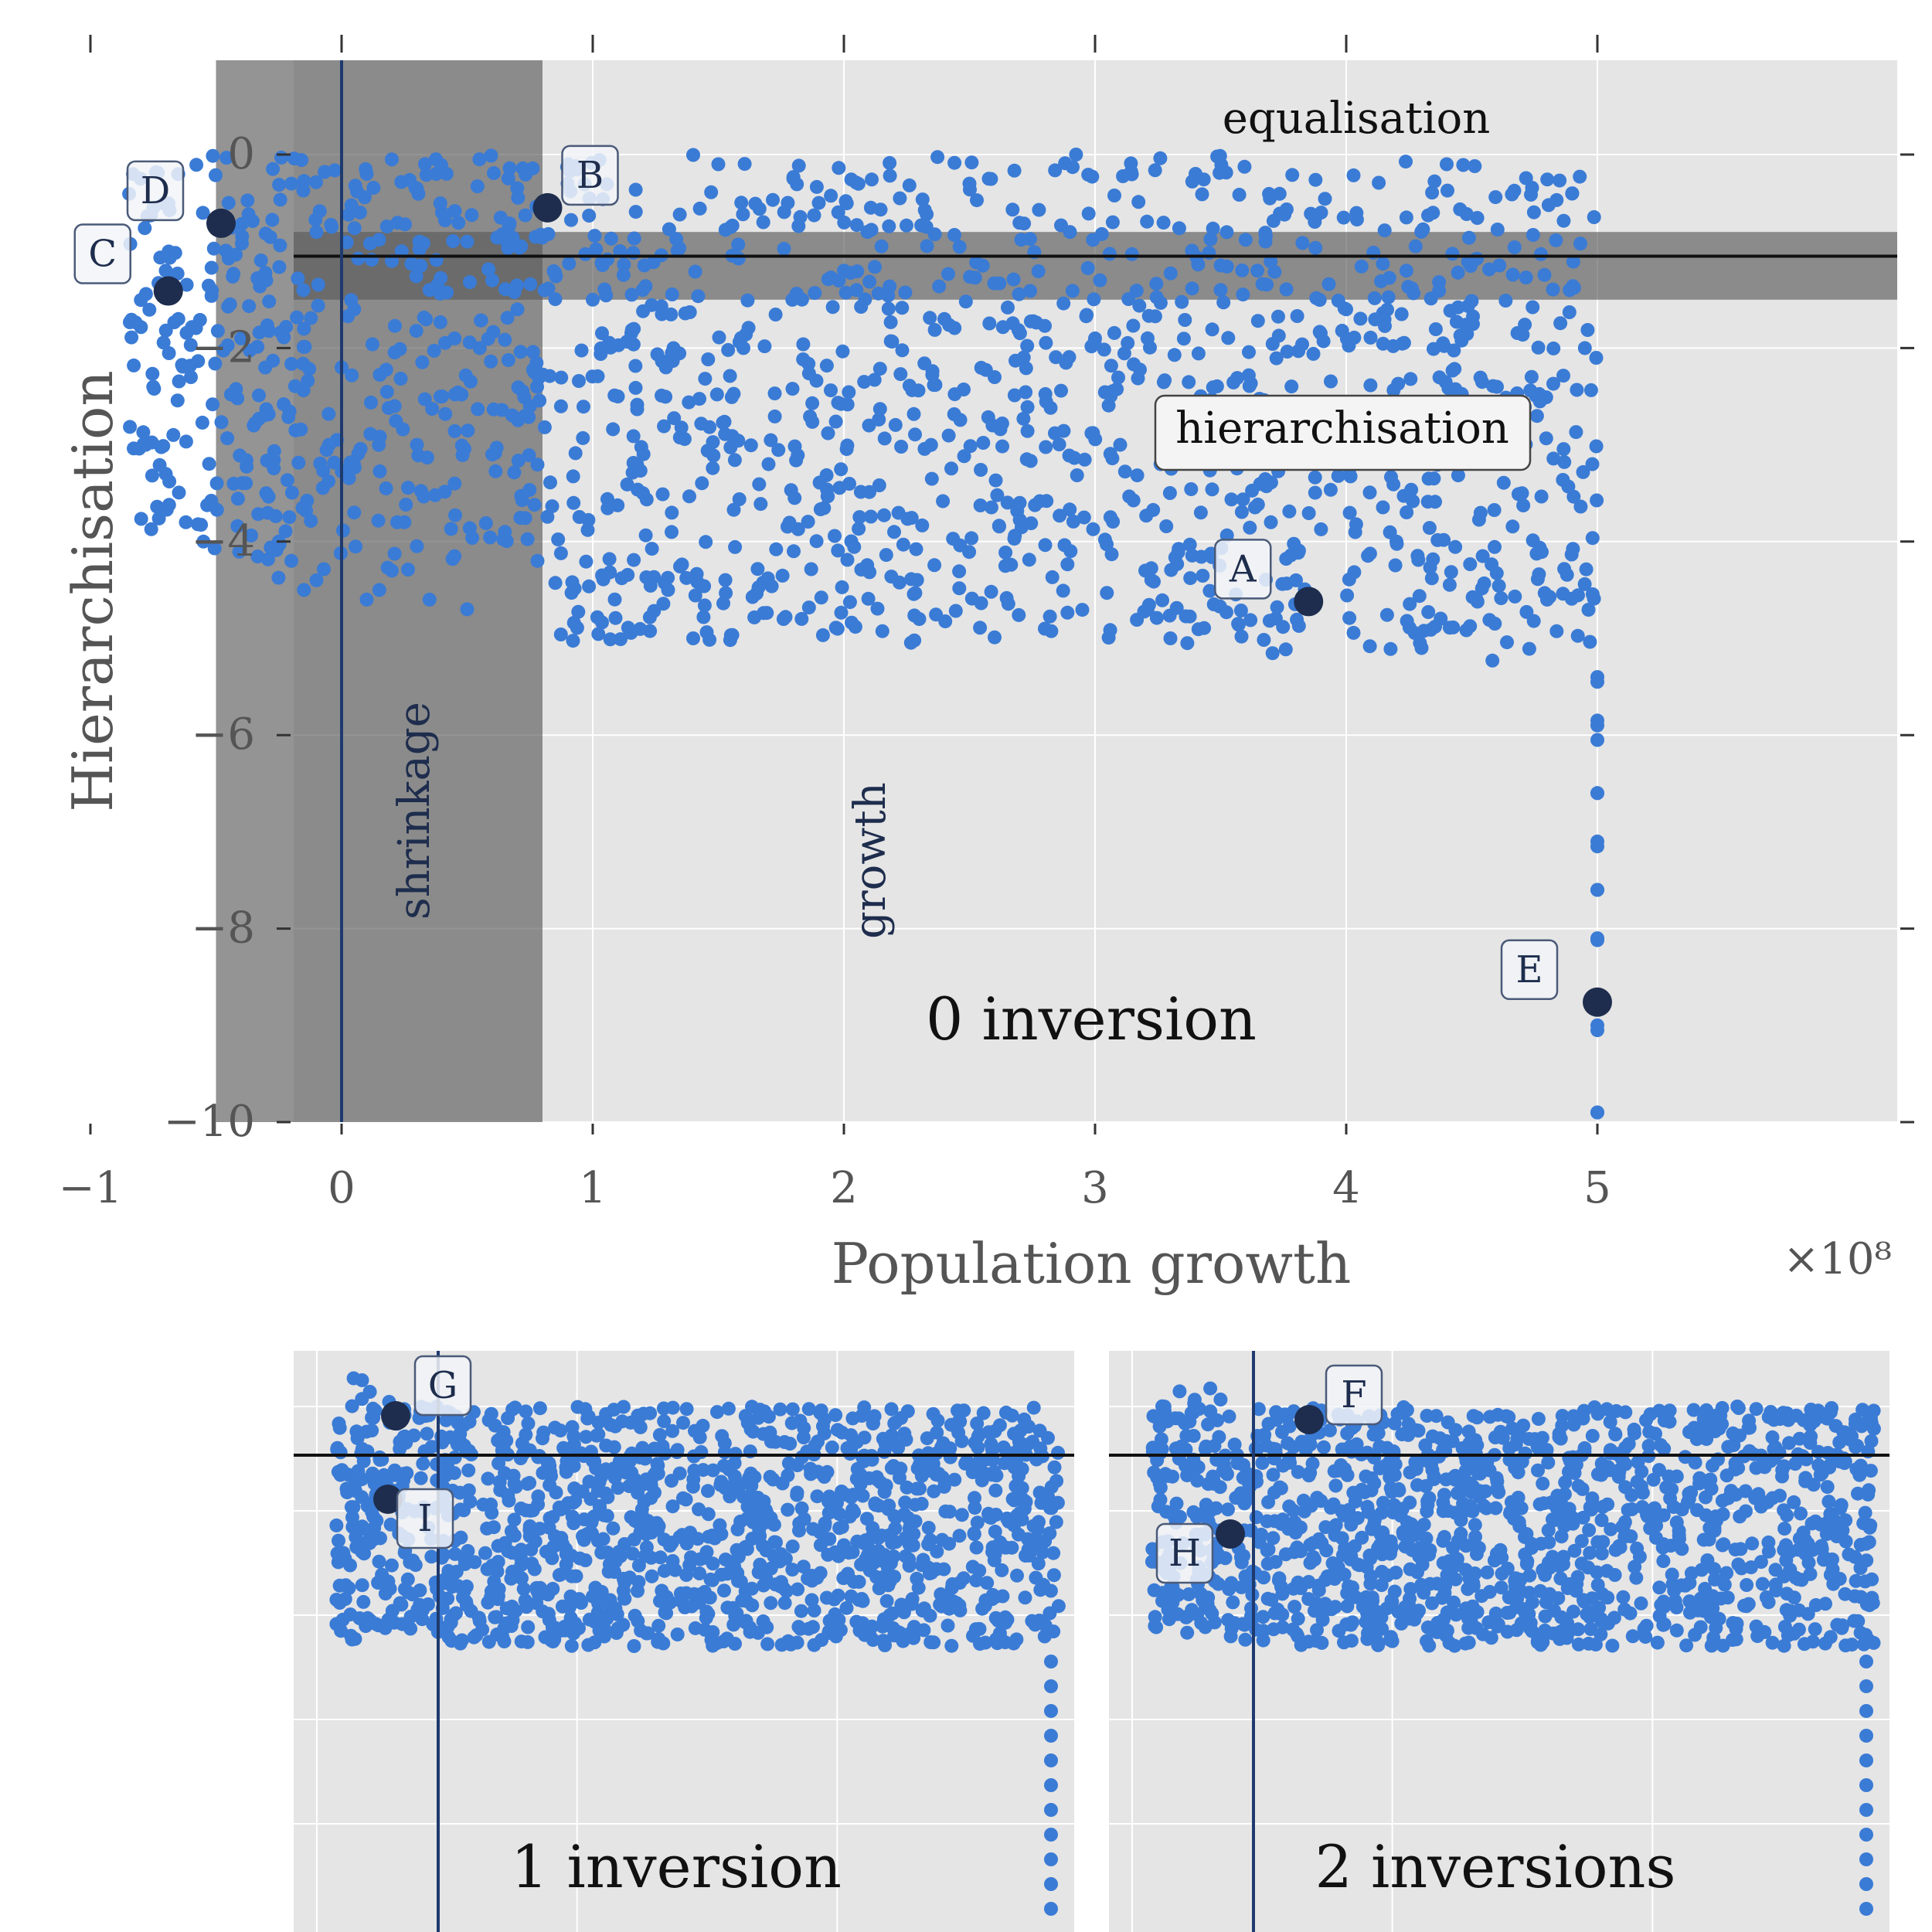 The image size is (1932, 1932). Describe the element at coordinates (155, 191) in the screenshot. I see `highlight-label: D` at that location.